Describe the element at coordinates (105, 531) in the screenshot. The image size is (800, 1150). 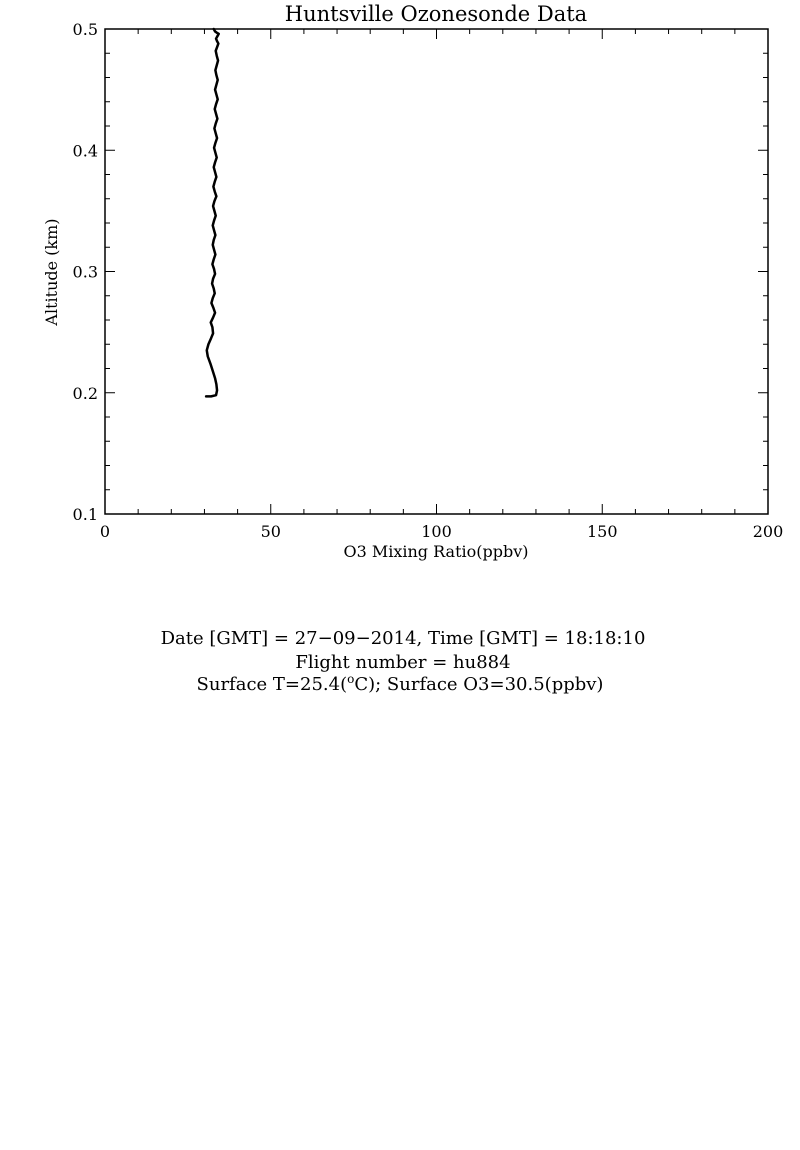
I see `x-tick-label: 0` at that location.